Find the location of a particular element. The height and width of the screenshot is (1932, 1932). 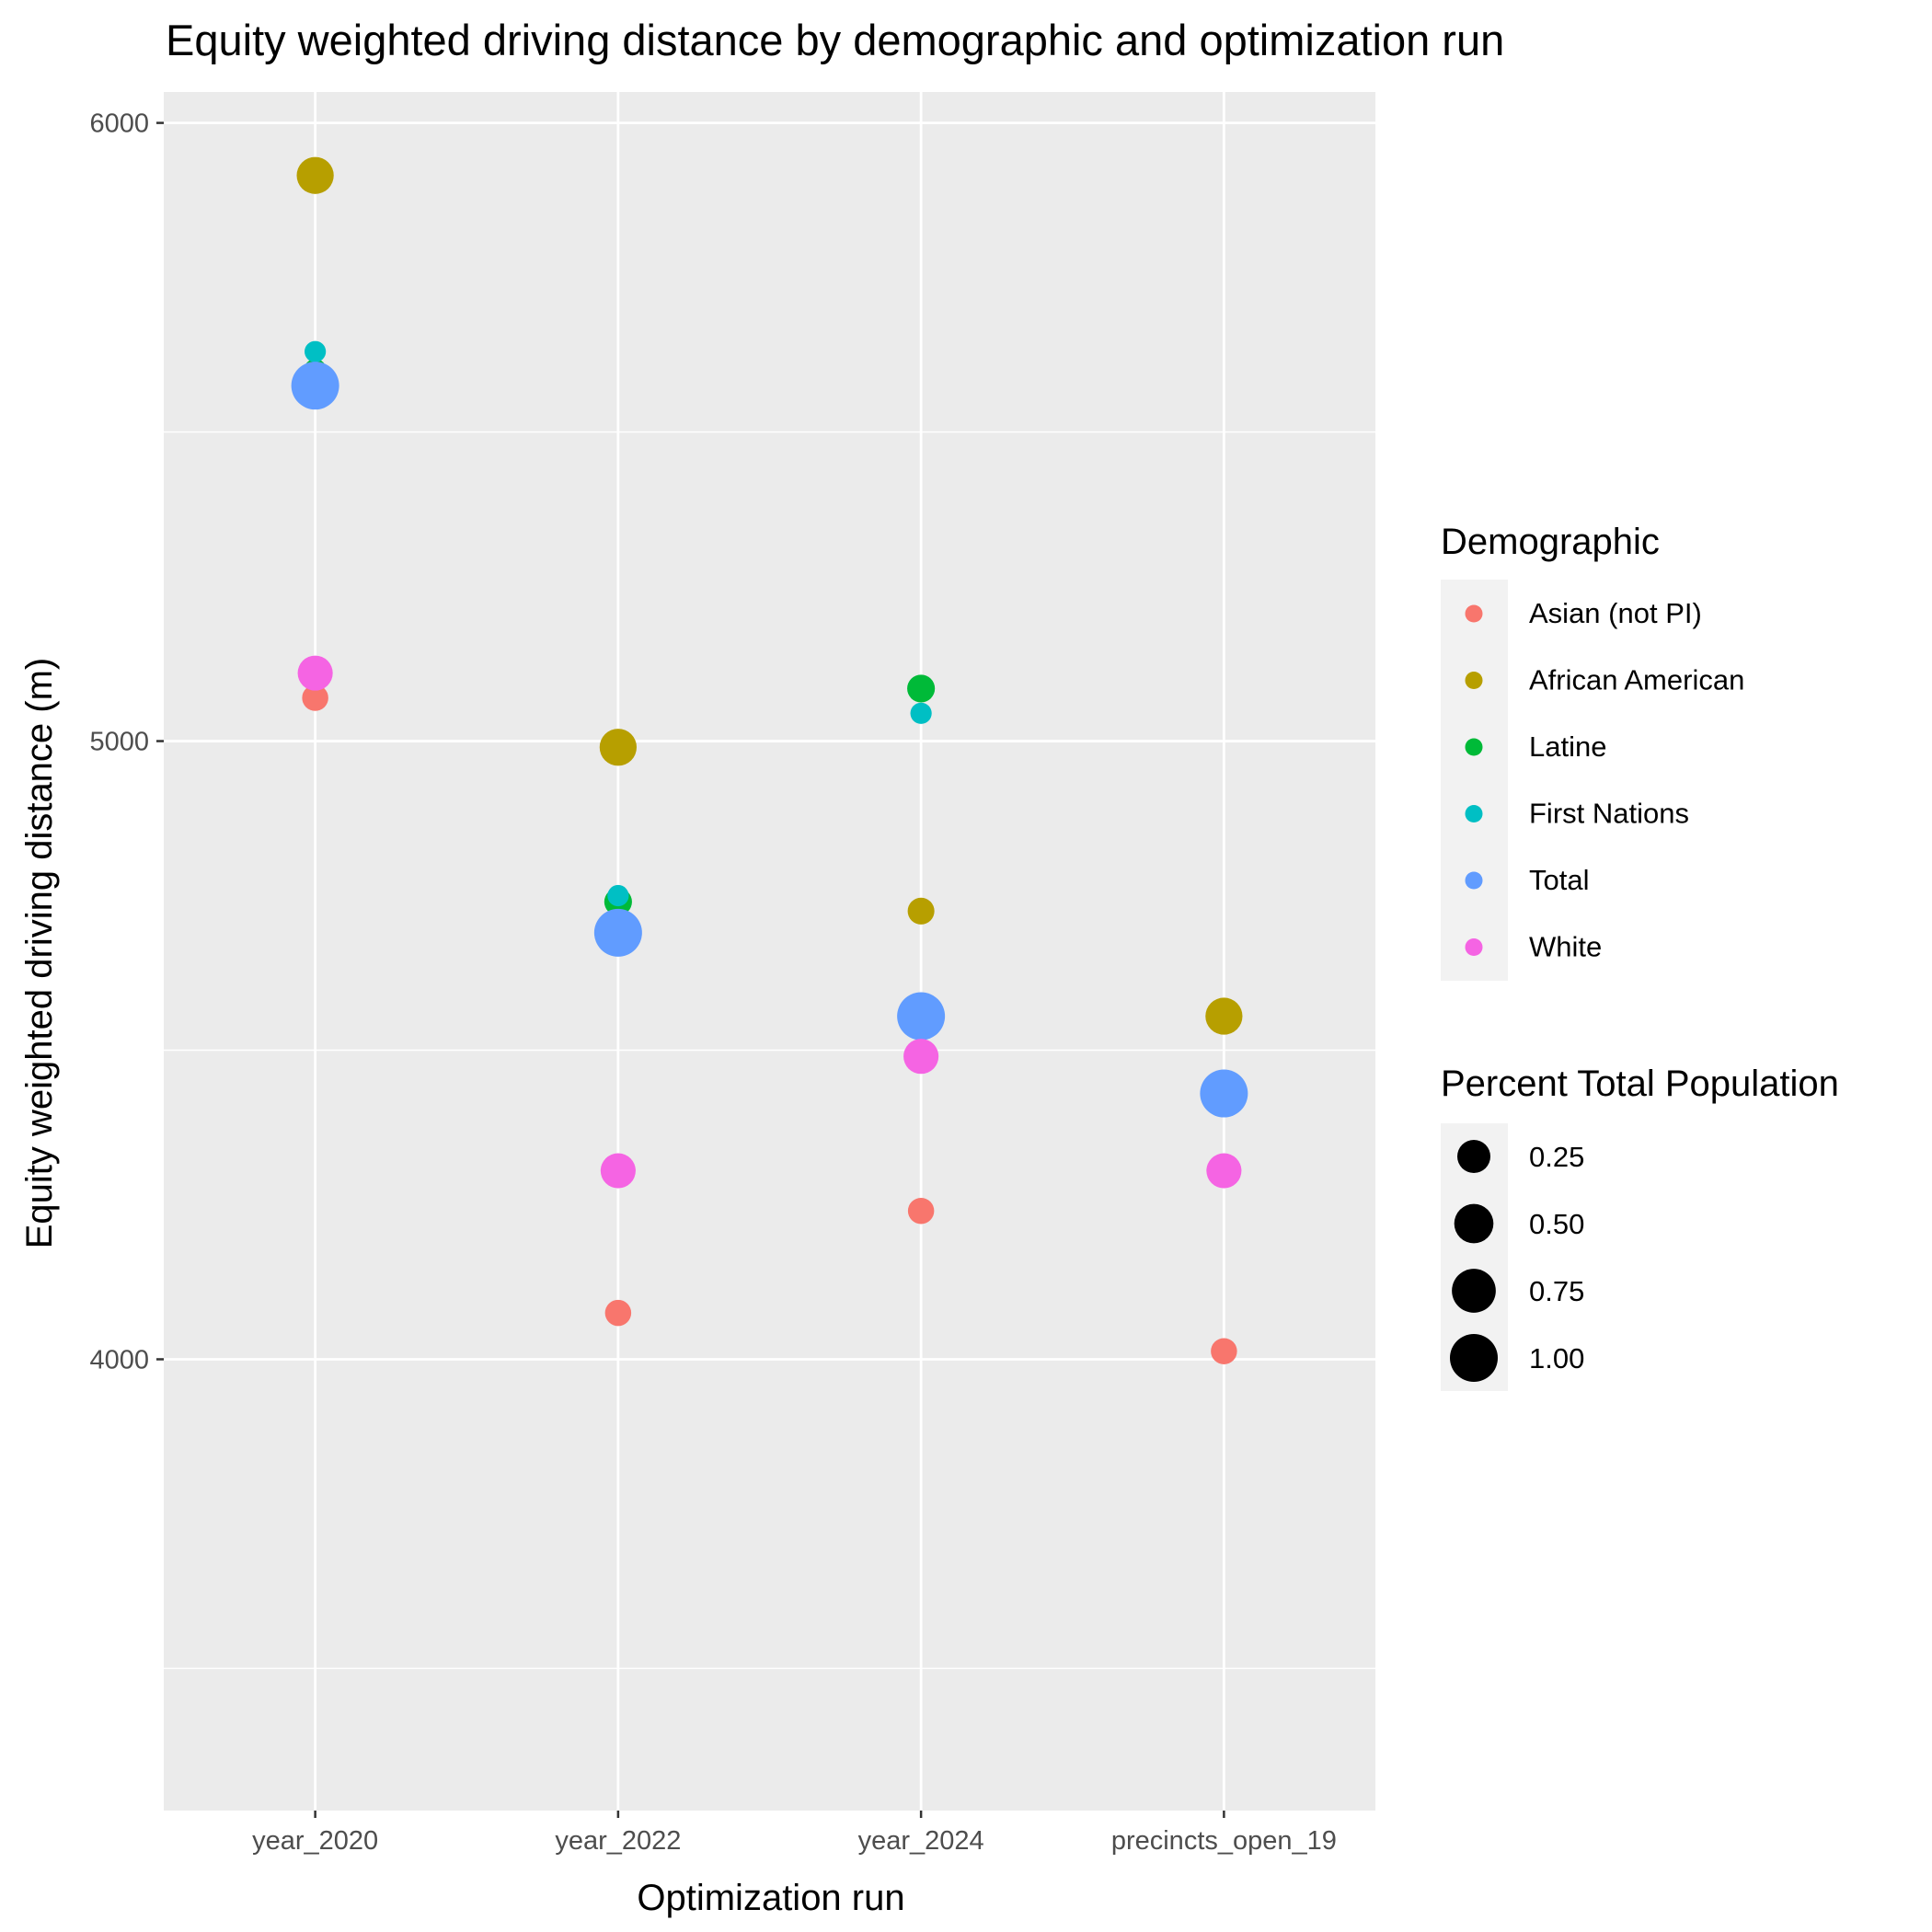

color-legend-key-background is located at coordinates (1474, 780).